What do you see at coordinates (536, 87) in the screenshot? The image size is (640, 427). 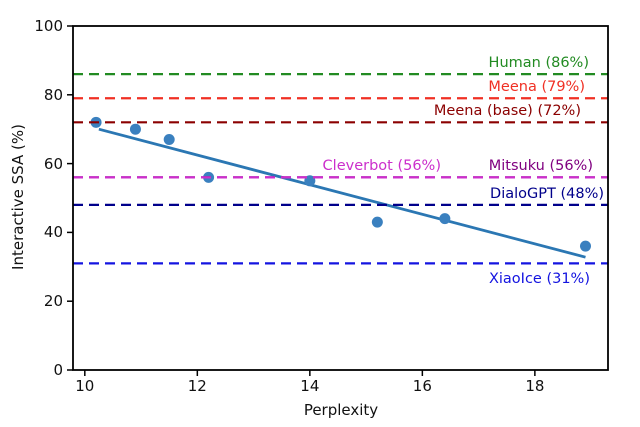 I see `ref-line-label: Meena (79%)` at bounding box center [536, 87].